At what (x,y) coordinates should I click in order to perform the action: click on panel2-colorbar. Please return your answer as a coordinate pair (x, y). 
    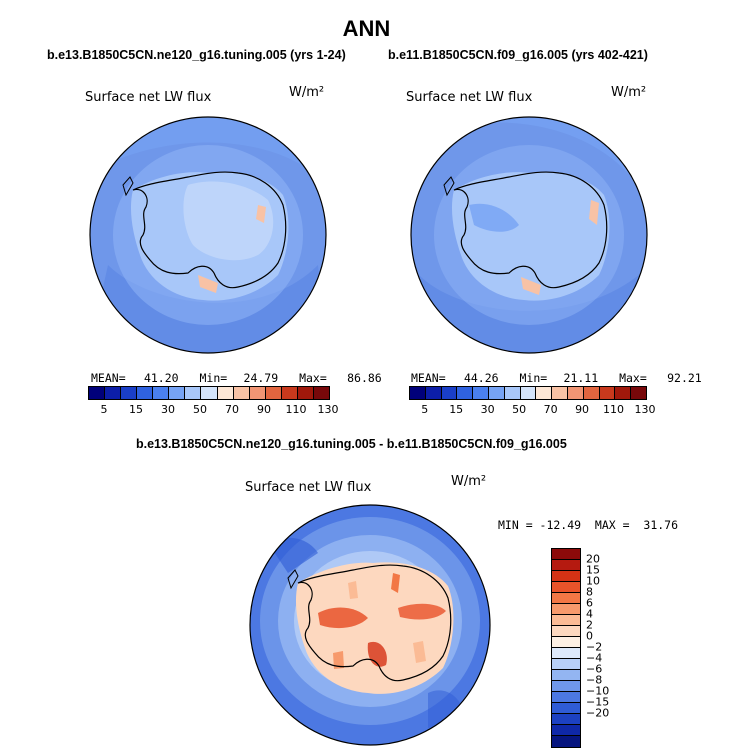
    Looking at the image, I should click on (528, 393).